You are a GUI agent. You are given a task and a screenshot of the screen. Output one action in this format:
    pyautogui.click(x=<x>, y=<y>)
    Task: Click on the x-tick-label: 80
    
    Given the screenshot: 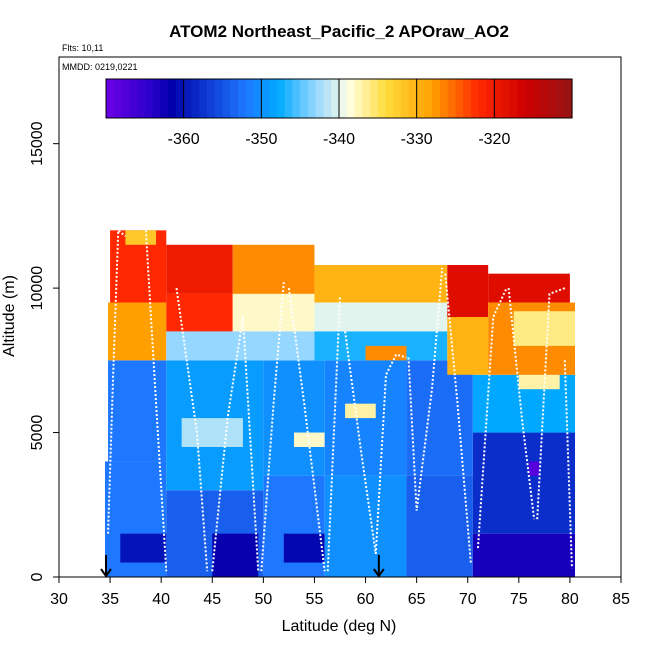 What is the action you would take?
    pyautogui.click(x=570, y=599)
    